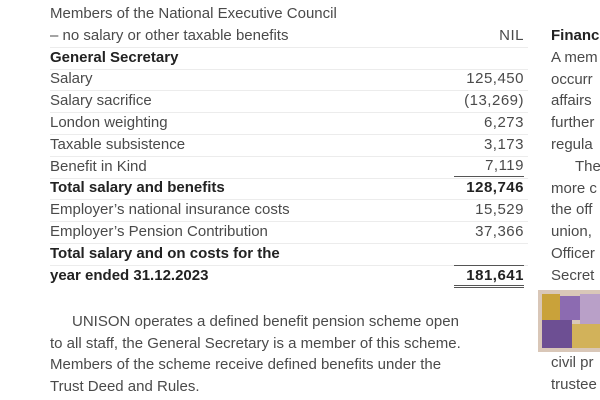 The width and height of the screenshot is (600, 400). I want to click on row-label: London weighting, so click(109, 122).